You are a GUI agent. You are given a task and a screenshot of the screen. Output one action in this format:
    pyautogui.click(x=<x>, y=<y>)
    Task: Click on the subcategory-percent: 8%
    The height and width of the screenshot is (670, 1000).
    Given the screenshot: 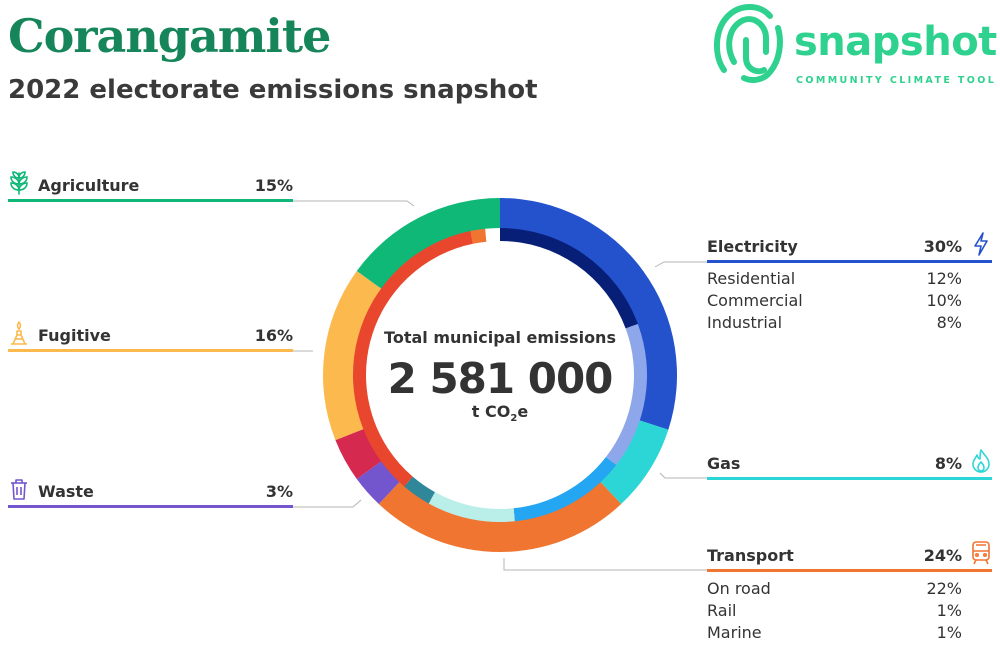 What is the action you would take?
    pyautogui.click(x=949, y=322)
    